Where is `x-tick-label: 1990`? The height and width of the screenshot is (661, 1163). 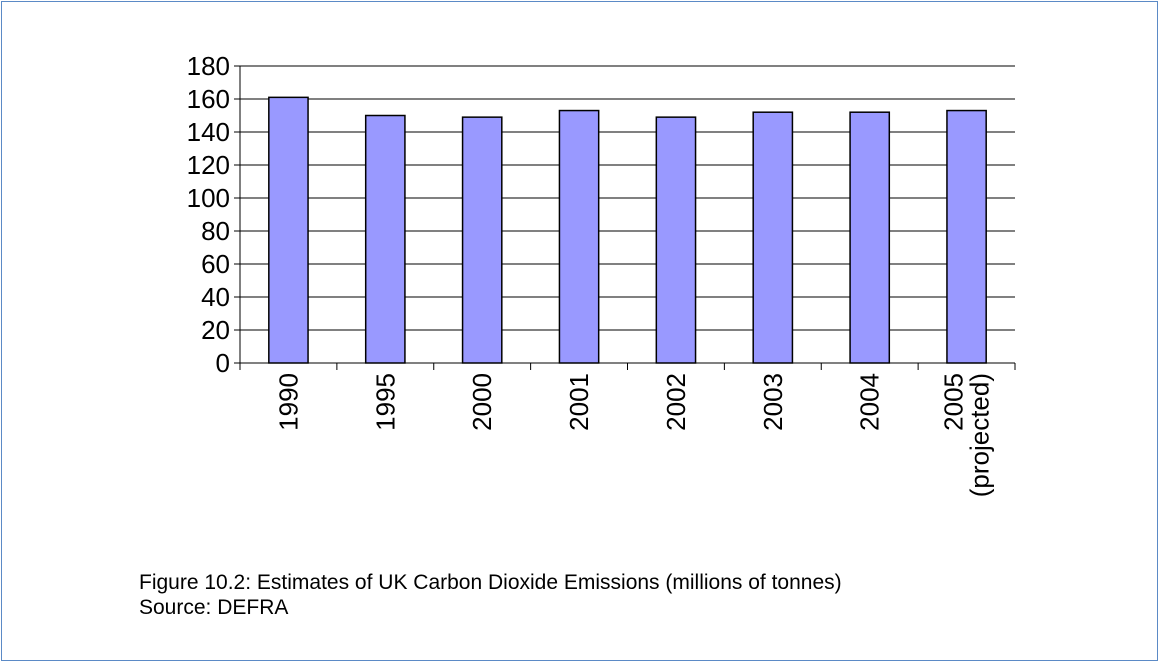
x-tick-label: 1990 is located at coordinates (288, 402).